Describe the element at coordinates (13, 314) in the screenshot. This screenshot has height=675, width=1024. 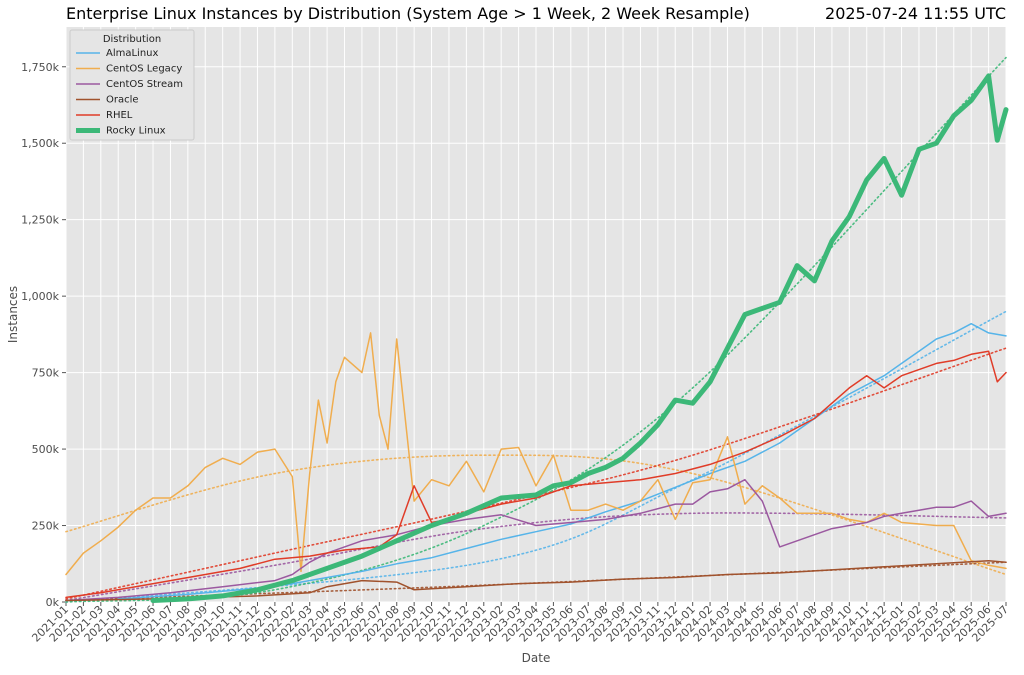
I see `y-axis-label: Instances` at that location.